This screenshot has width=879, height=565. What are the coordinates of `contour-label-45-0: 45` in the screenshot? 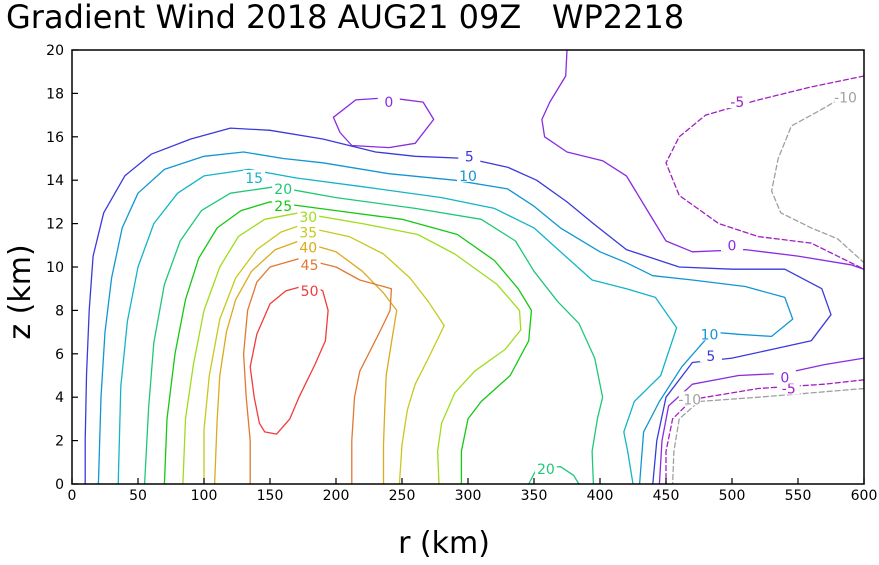 It's located at (310, 266).